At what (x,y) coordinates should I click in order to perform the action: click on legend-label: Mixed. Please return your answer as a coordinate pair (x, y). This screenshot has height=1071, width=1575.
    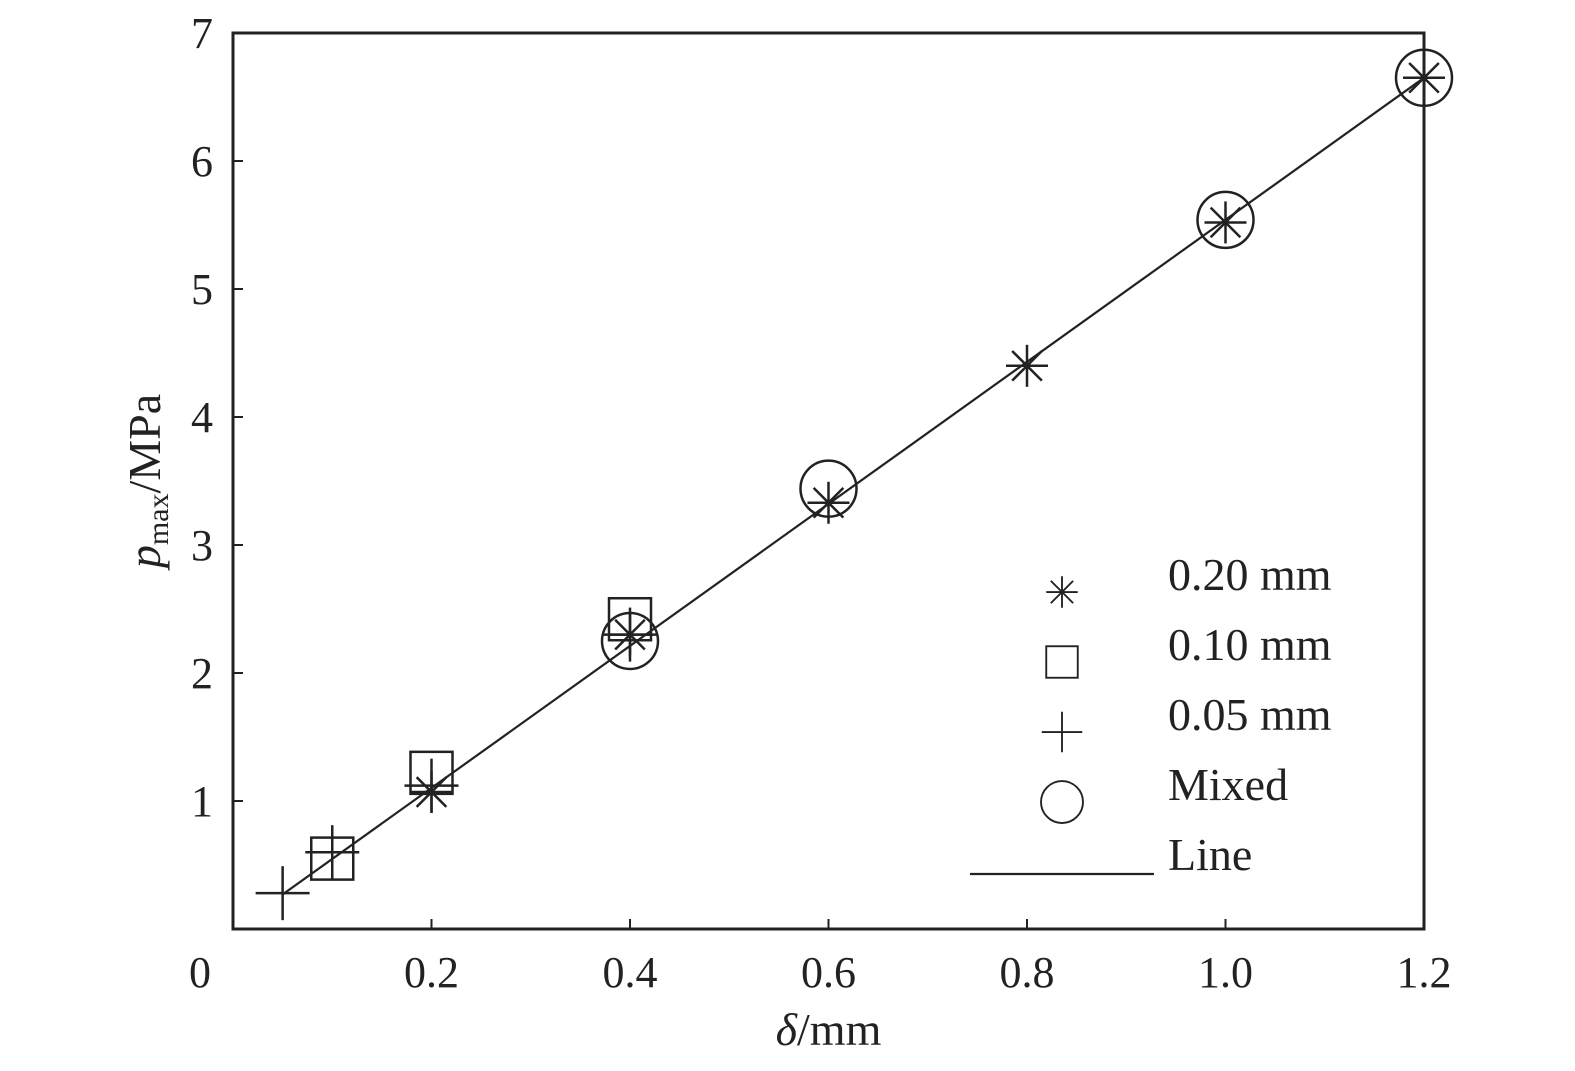
    Looking at the image, I should click on (1228, 784).